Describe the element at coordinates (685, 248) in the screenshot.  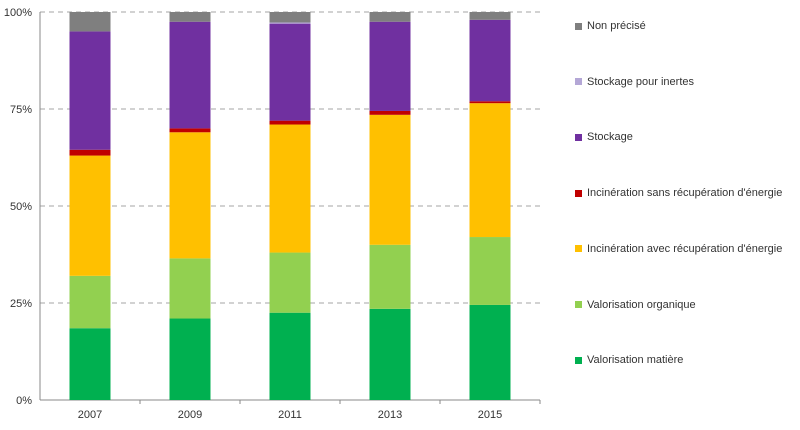
I see `legend-label: Incinération avec récupération d'énergie` at that location.